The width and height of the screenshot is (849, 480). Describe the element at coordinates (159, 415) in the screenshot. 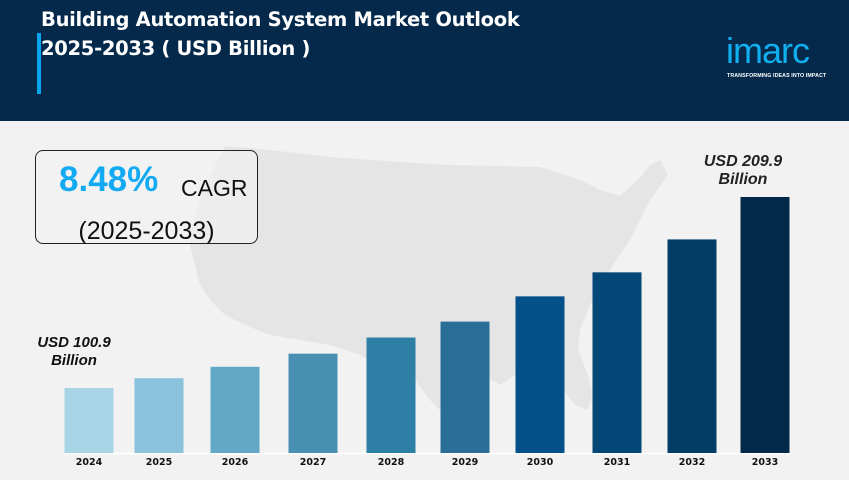

I see `bar-2025` at that location.